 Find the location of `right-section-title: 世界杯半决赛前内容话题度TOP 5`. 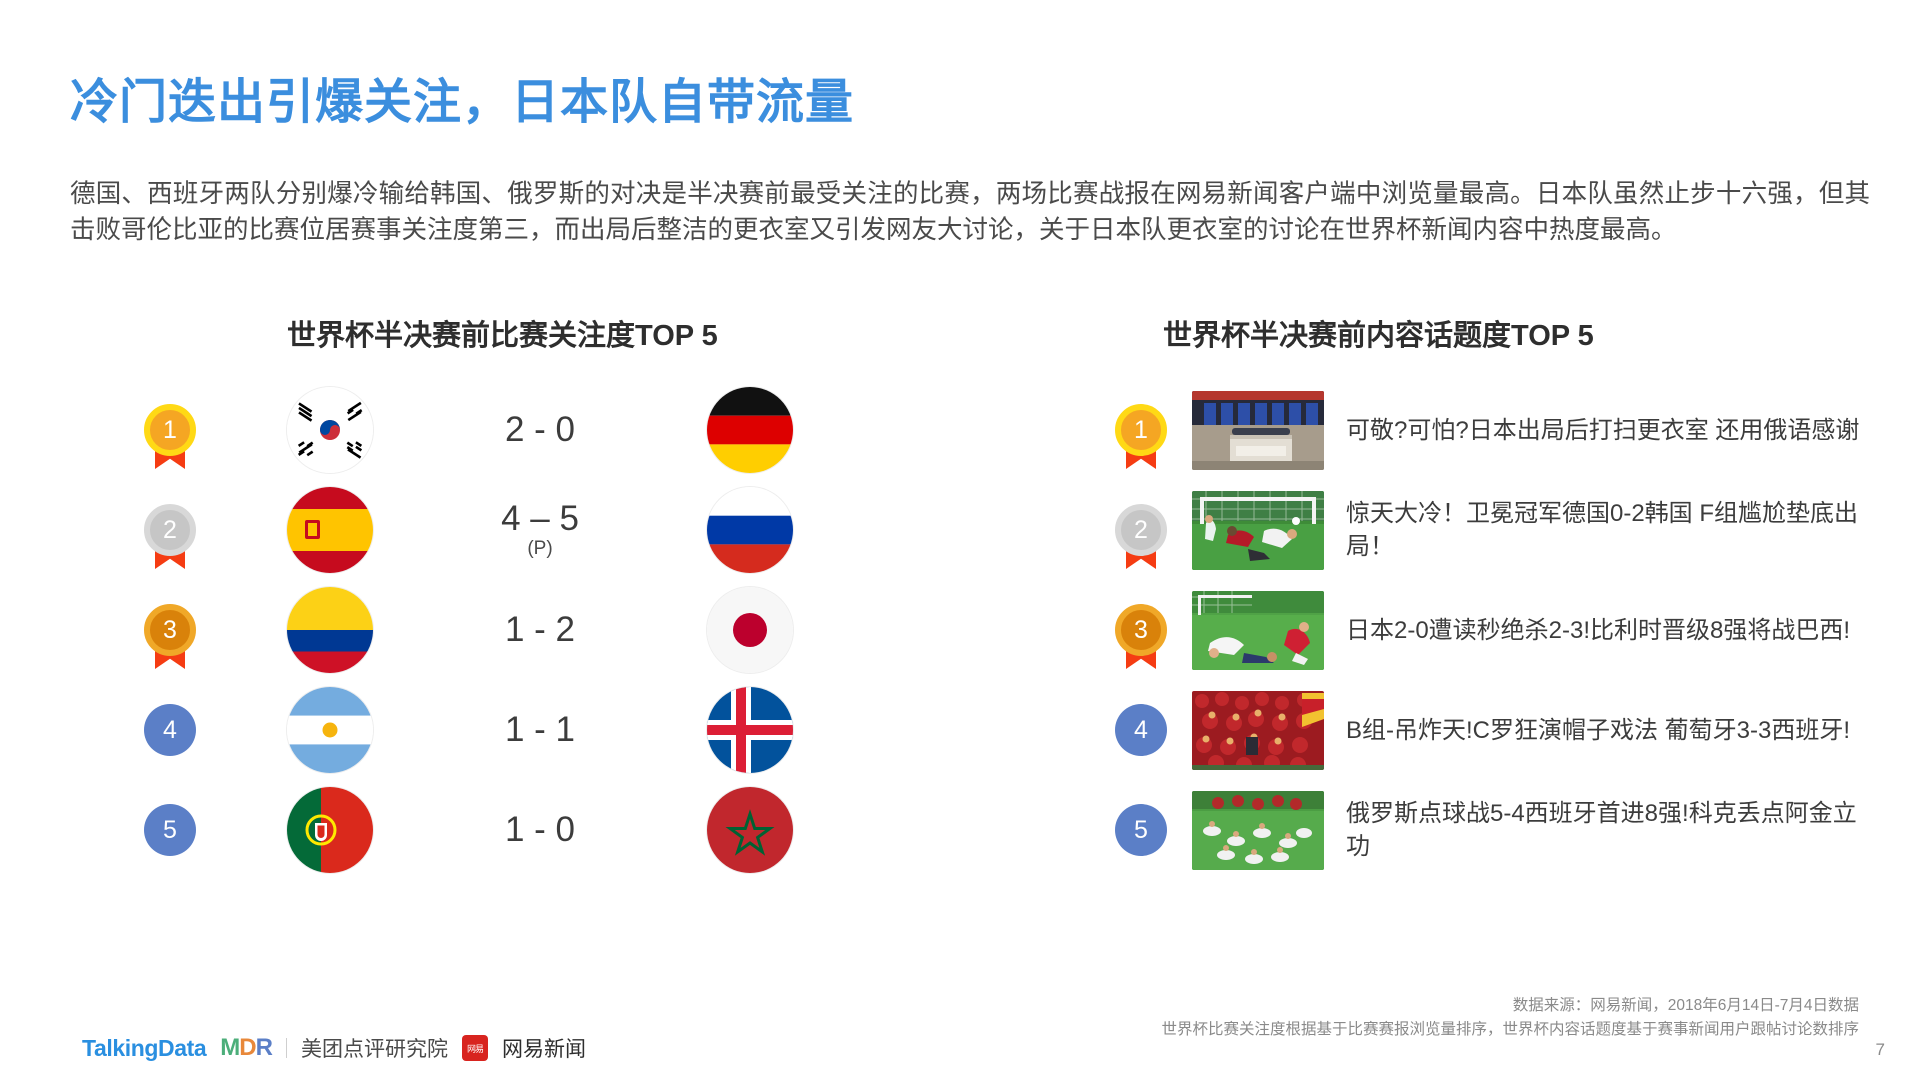

right-section-title: 世界杯半决赛前内容话题度TOP 5 is located at coordinates (1378, 336).